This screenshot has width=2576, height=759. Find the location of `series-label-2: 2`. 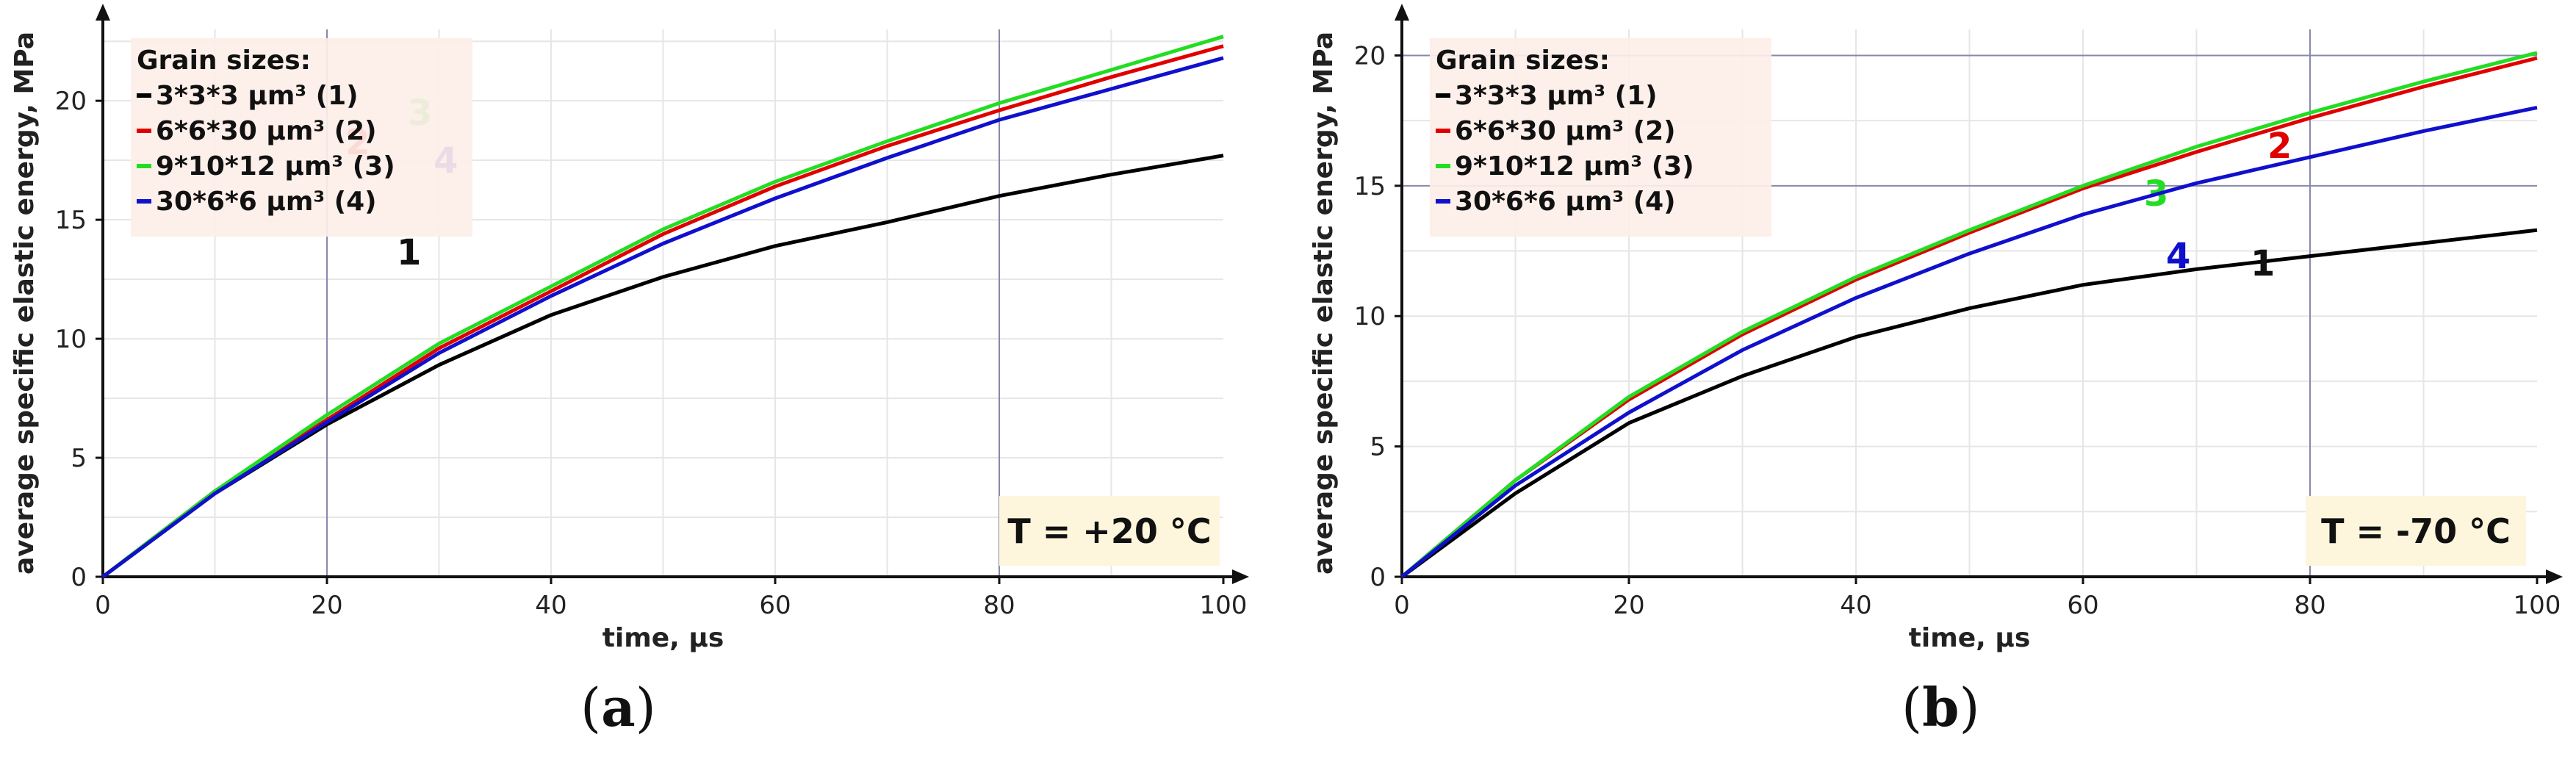

series-label-2: 2 is located at coordinates (2279, 146).